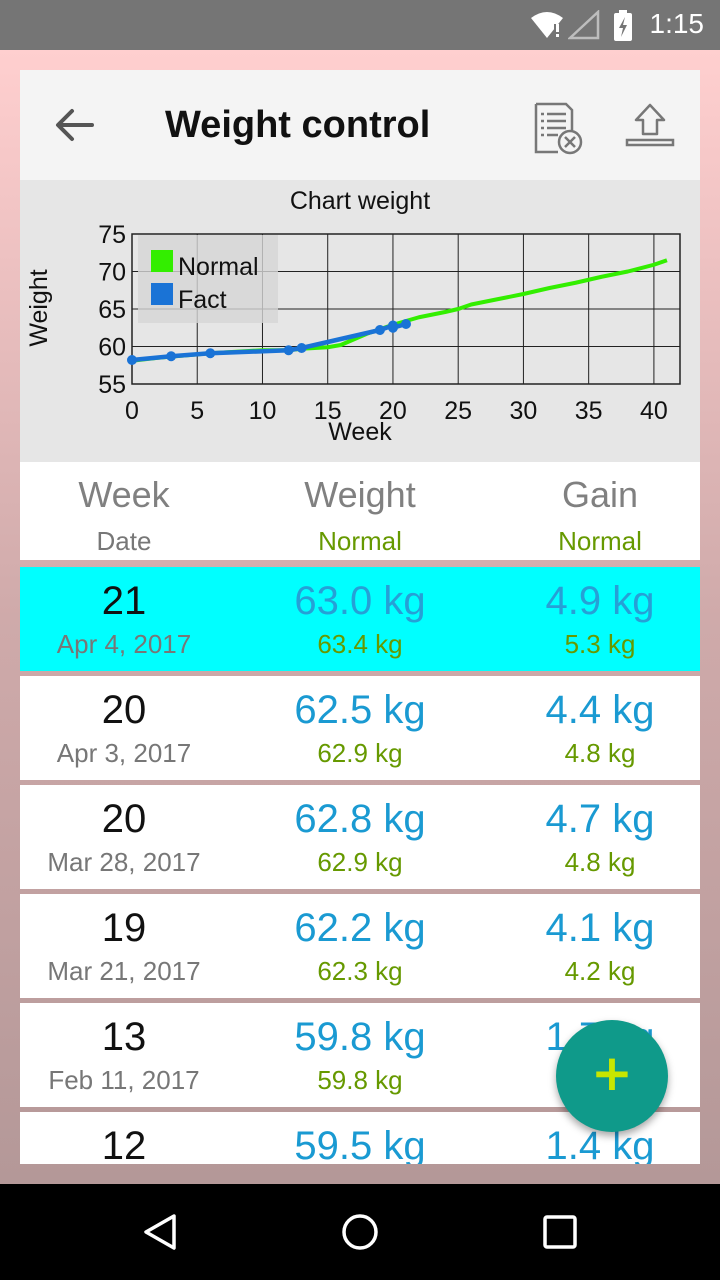  I want to click on row-weight: 59.8 kg, so click(360, 1037).